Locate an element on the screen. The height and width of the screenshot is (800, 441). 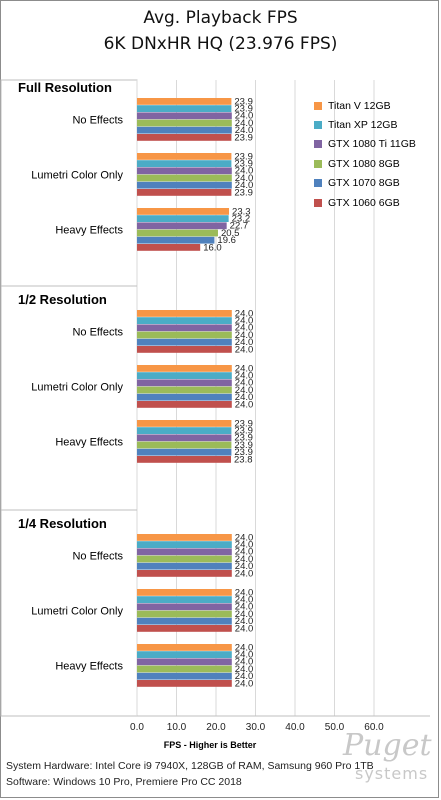
legend-item: Titan XP 12GB is located at coordinates (375, 124).